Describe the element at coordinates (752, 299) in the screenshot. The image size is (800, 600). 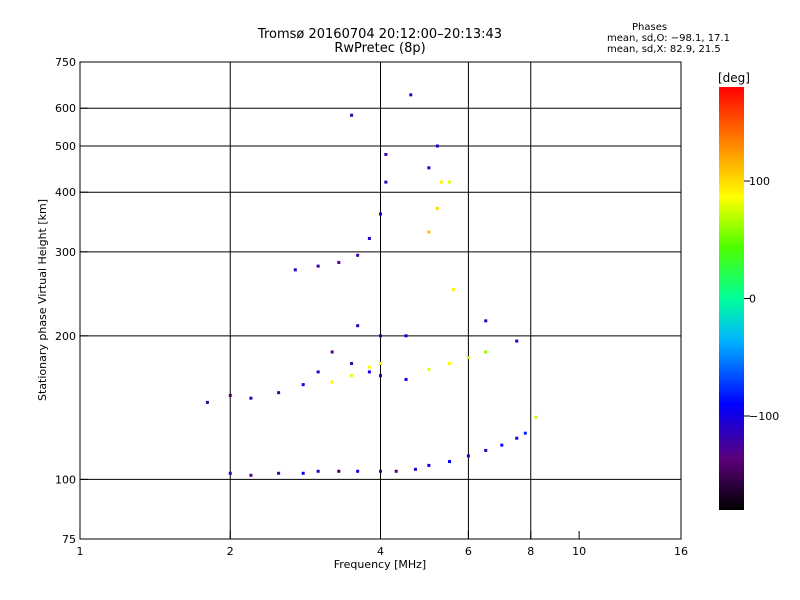
I see `colorbar-tick-label: 0` at that location.